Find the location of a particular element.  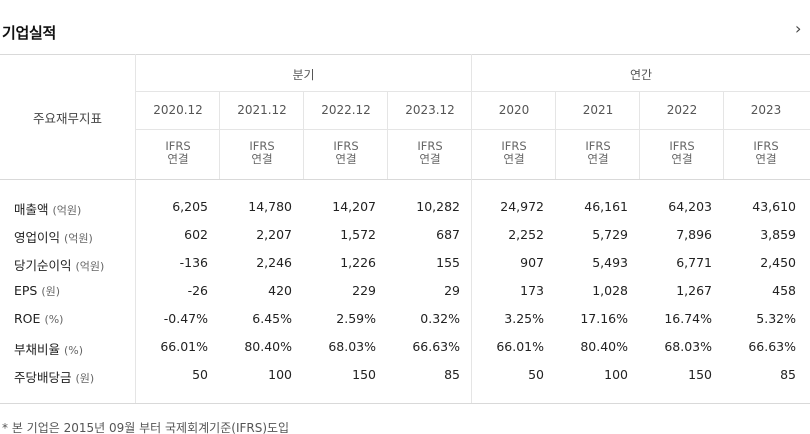

period-header: 2020.12 is located at coordinates (178, 110).